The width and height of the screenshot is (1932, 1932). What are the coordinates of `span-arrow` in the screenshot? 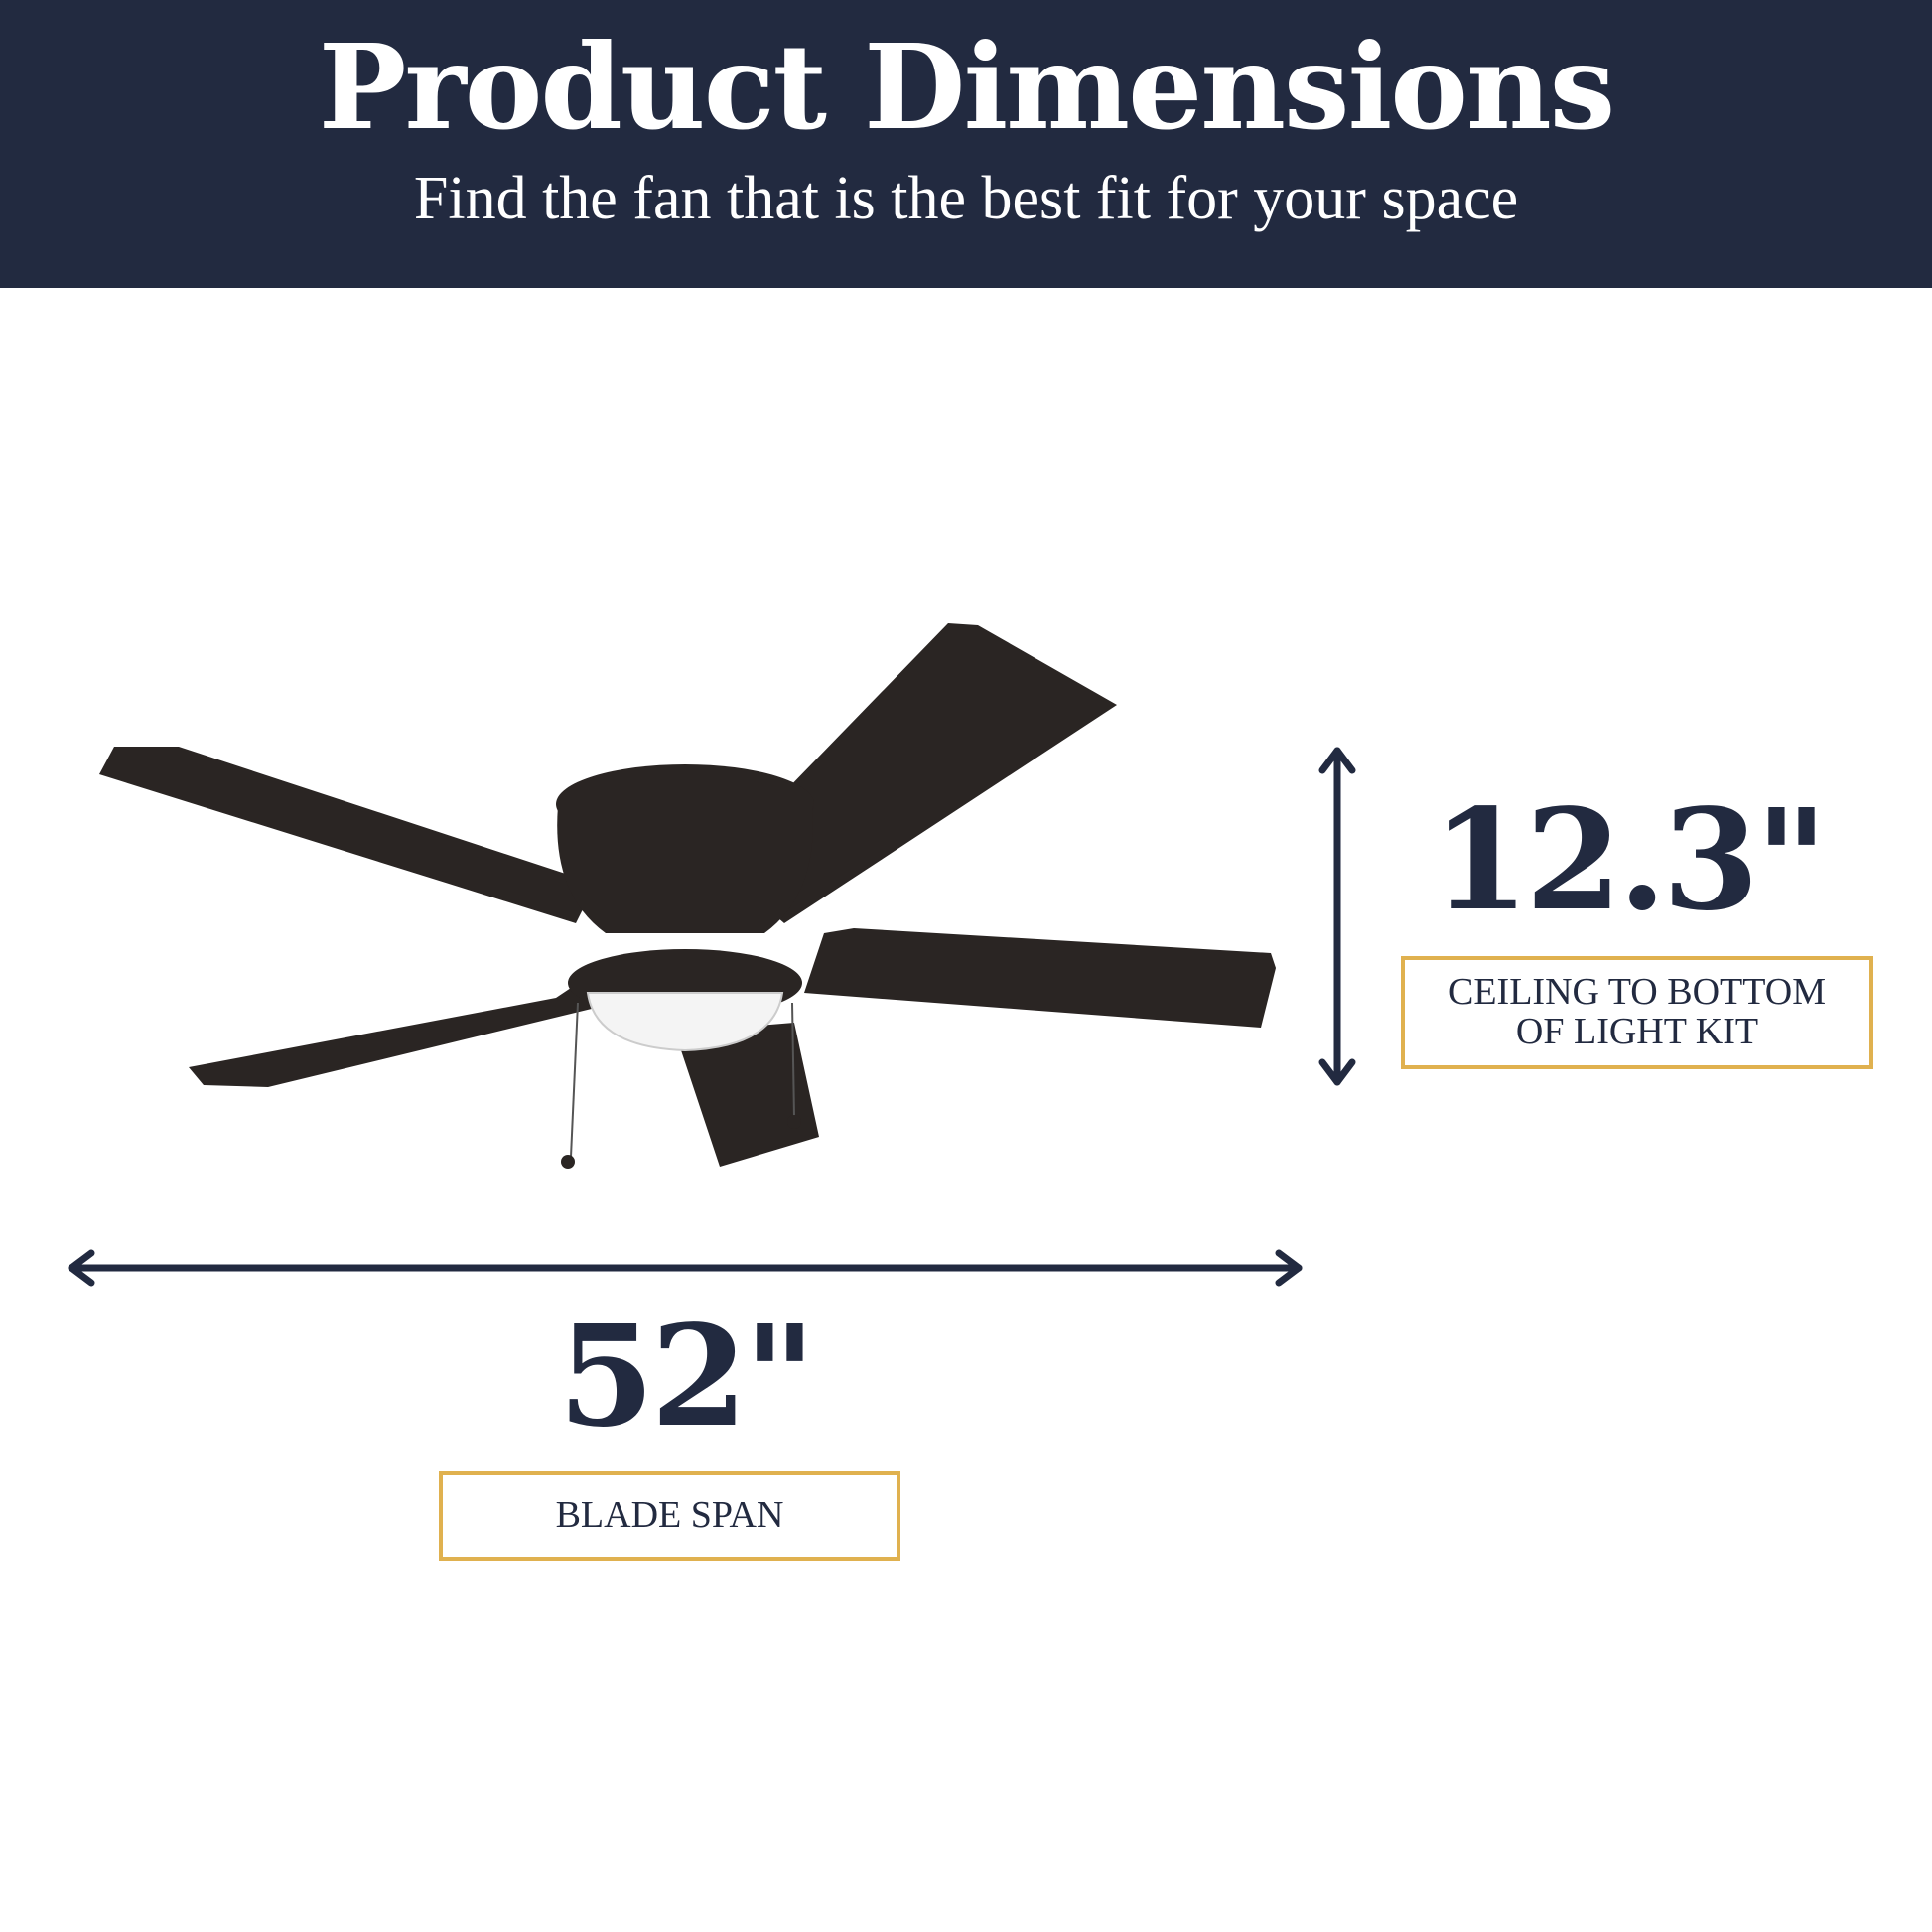 It's located at (686, 1268).